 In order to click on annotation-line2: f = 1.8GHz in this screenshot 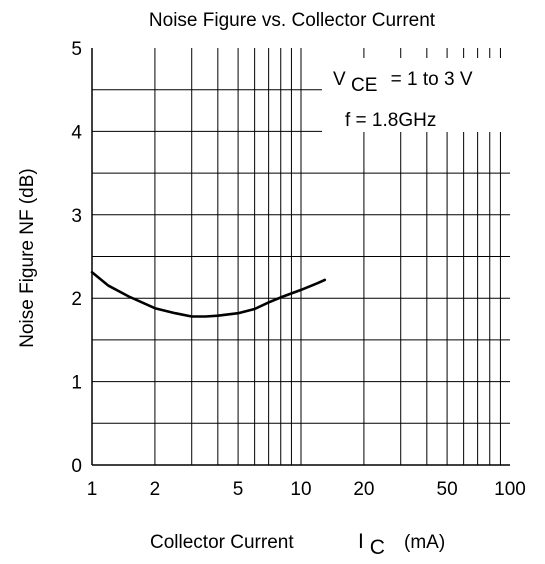, I will do `click(390, 120)`.